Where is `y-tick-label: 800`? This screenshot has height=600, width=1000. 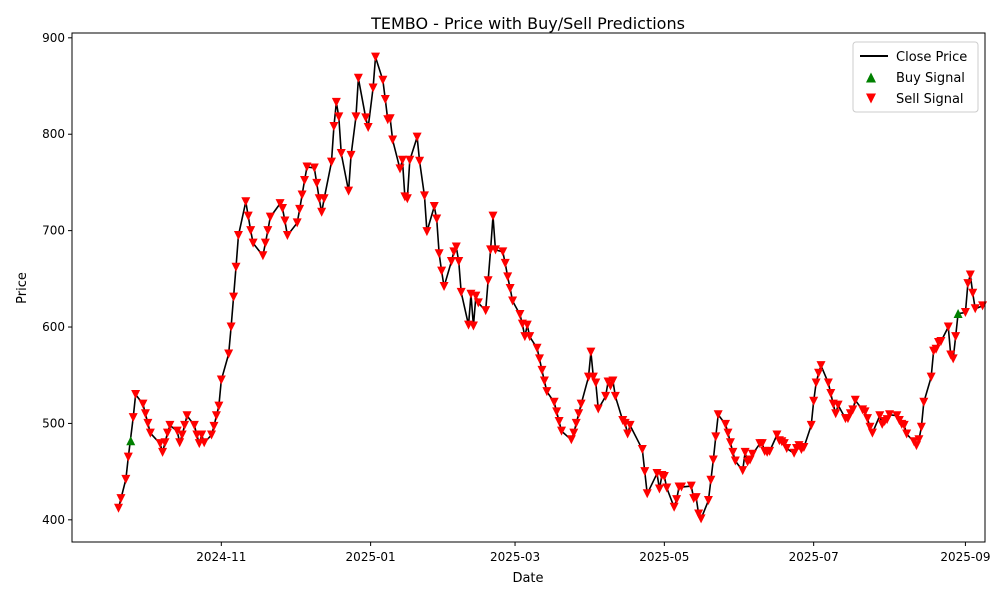 y-tick-label: 800 is located at coordinates (53, 134).